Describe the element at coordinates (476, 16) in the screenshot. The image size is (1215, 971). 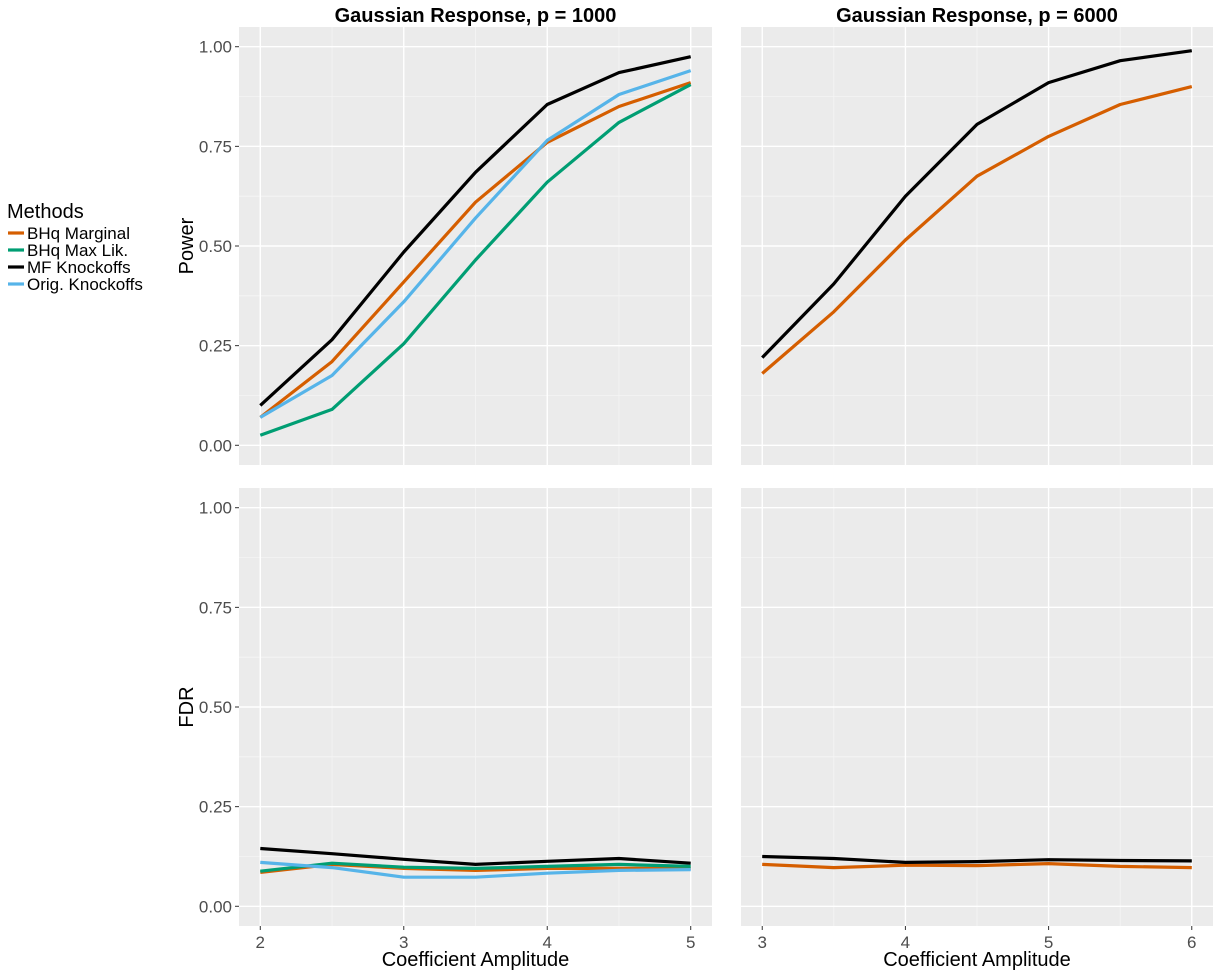
I see `panel-title: Gaussian Response, p = 1000` at that location.